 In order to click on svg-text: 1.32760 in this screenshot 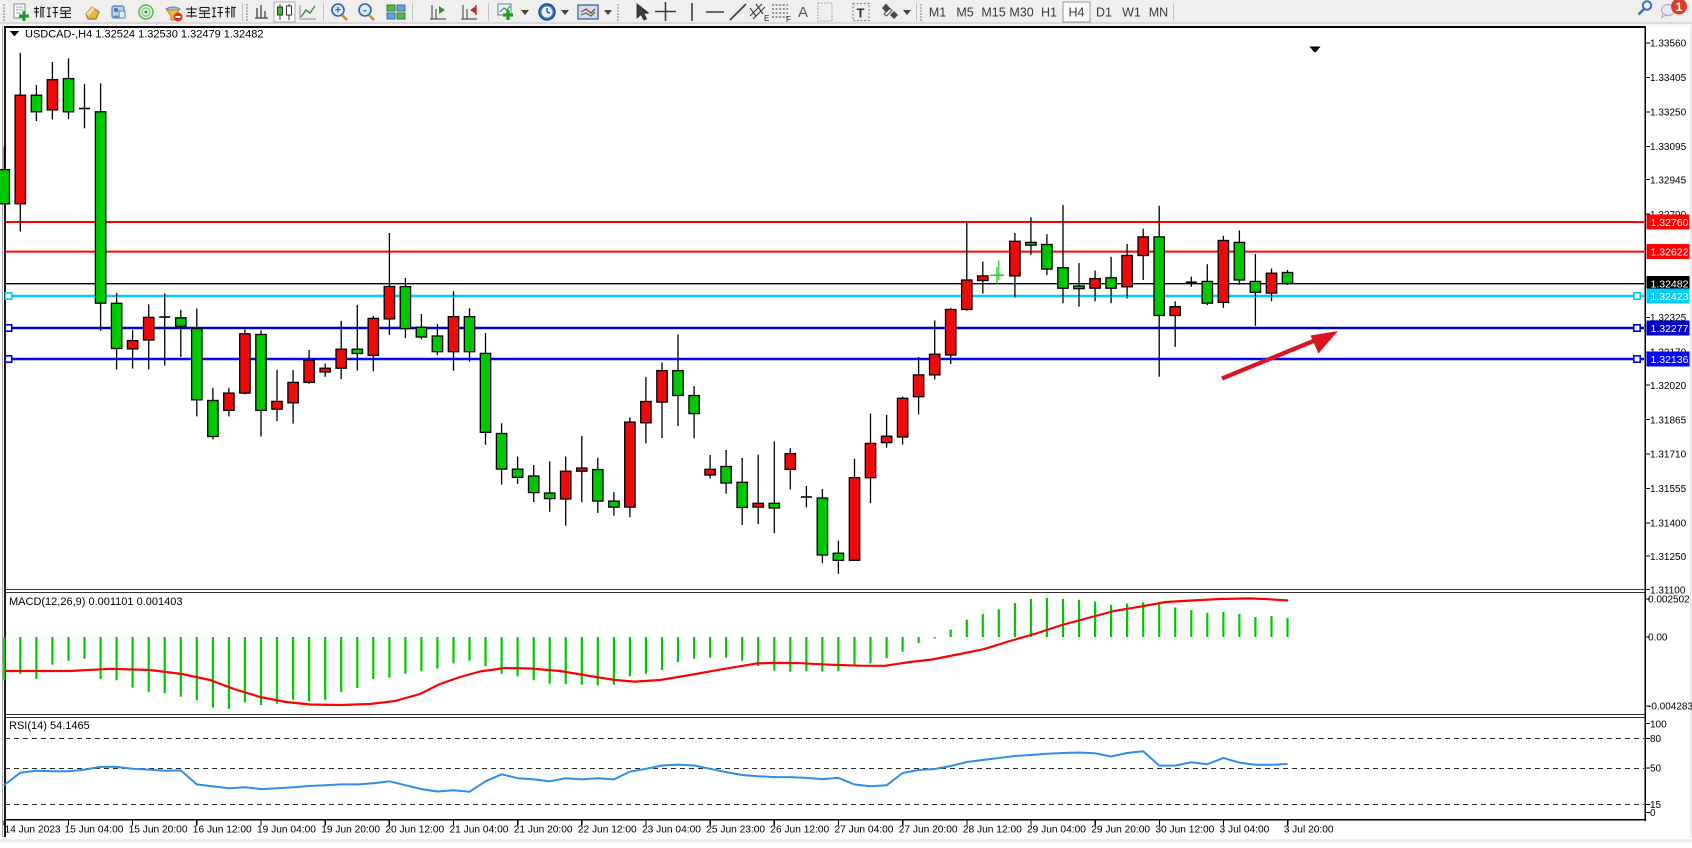, I will do `click(1670, 223)`.